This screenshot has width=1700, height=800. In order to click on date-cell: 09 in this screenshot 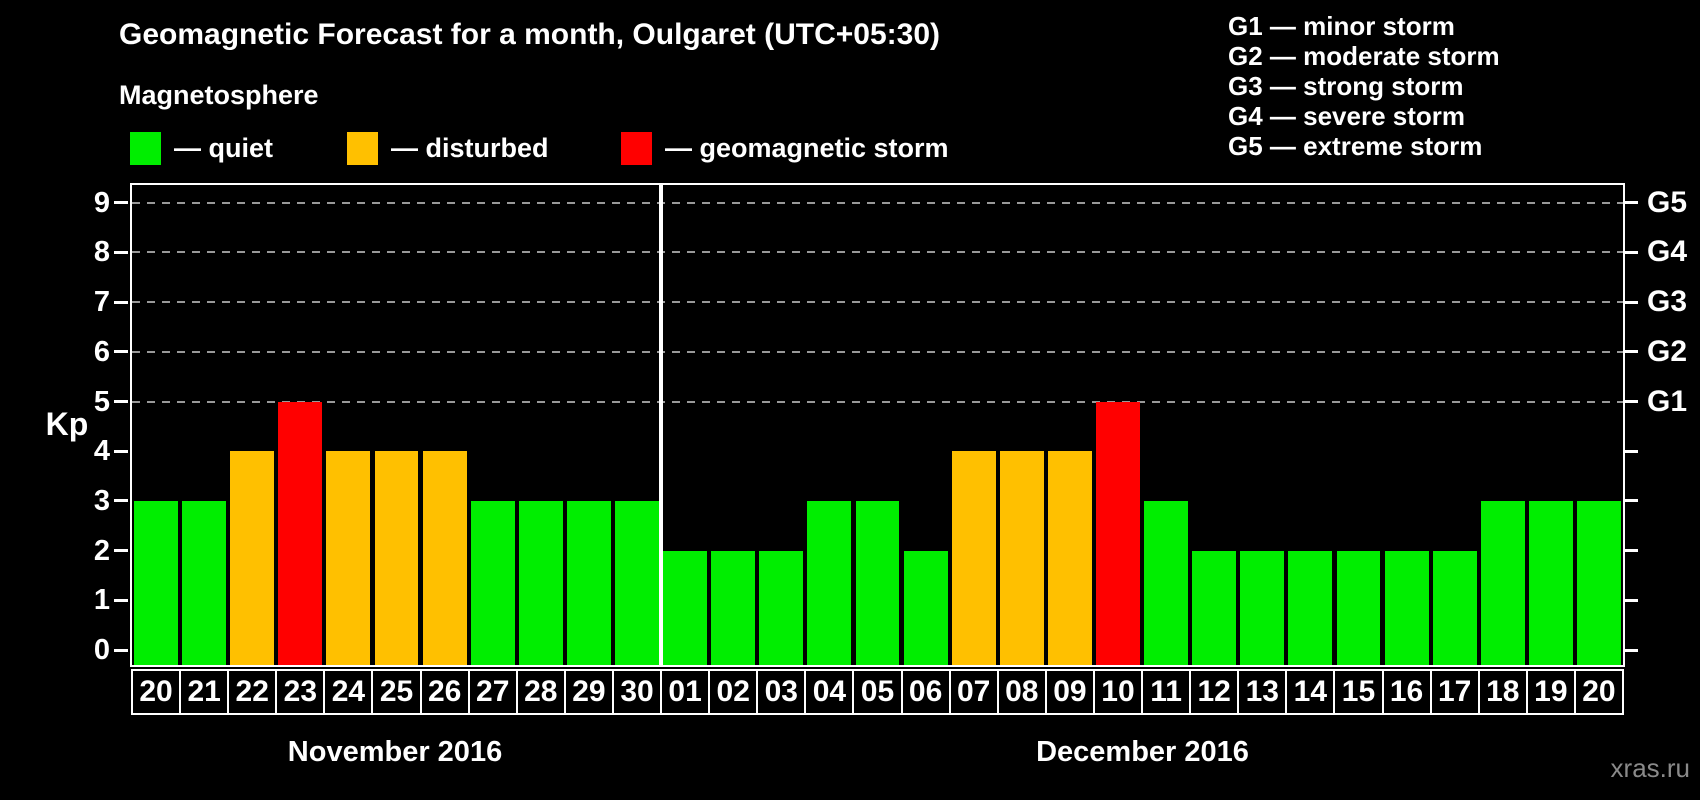, I will do `click(1069, 692)`.